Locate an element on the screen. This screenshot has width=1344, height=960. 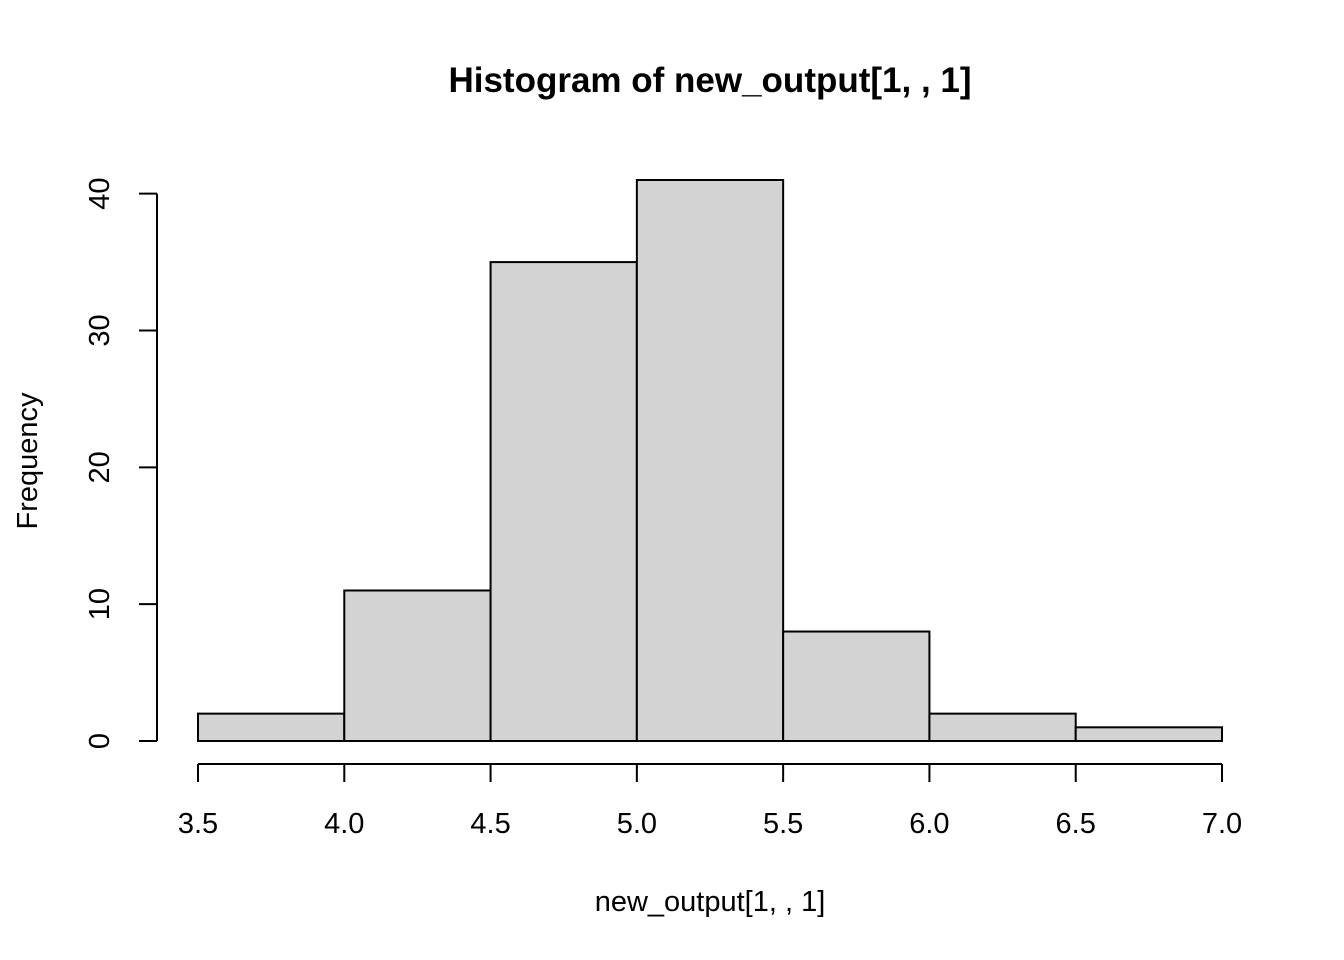
y-axis-label: Frequency is located at coordinates (28, 461).